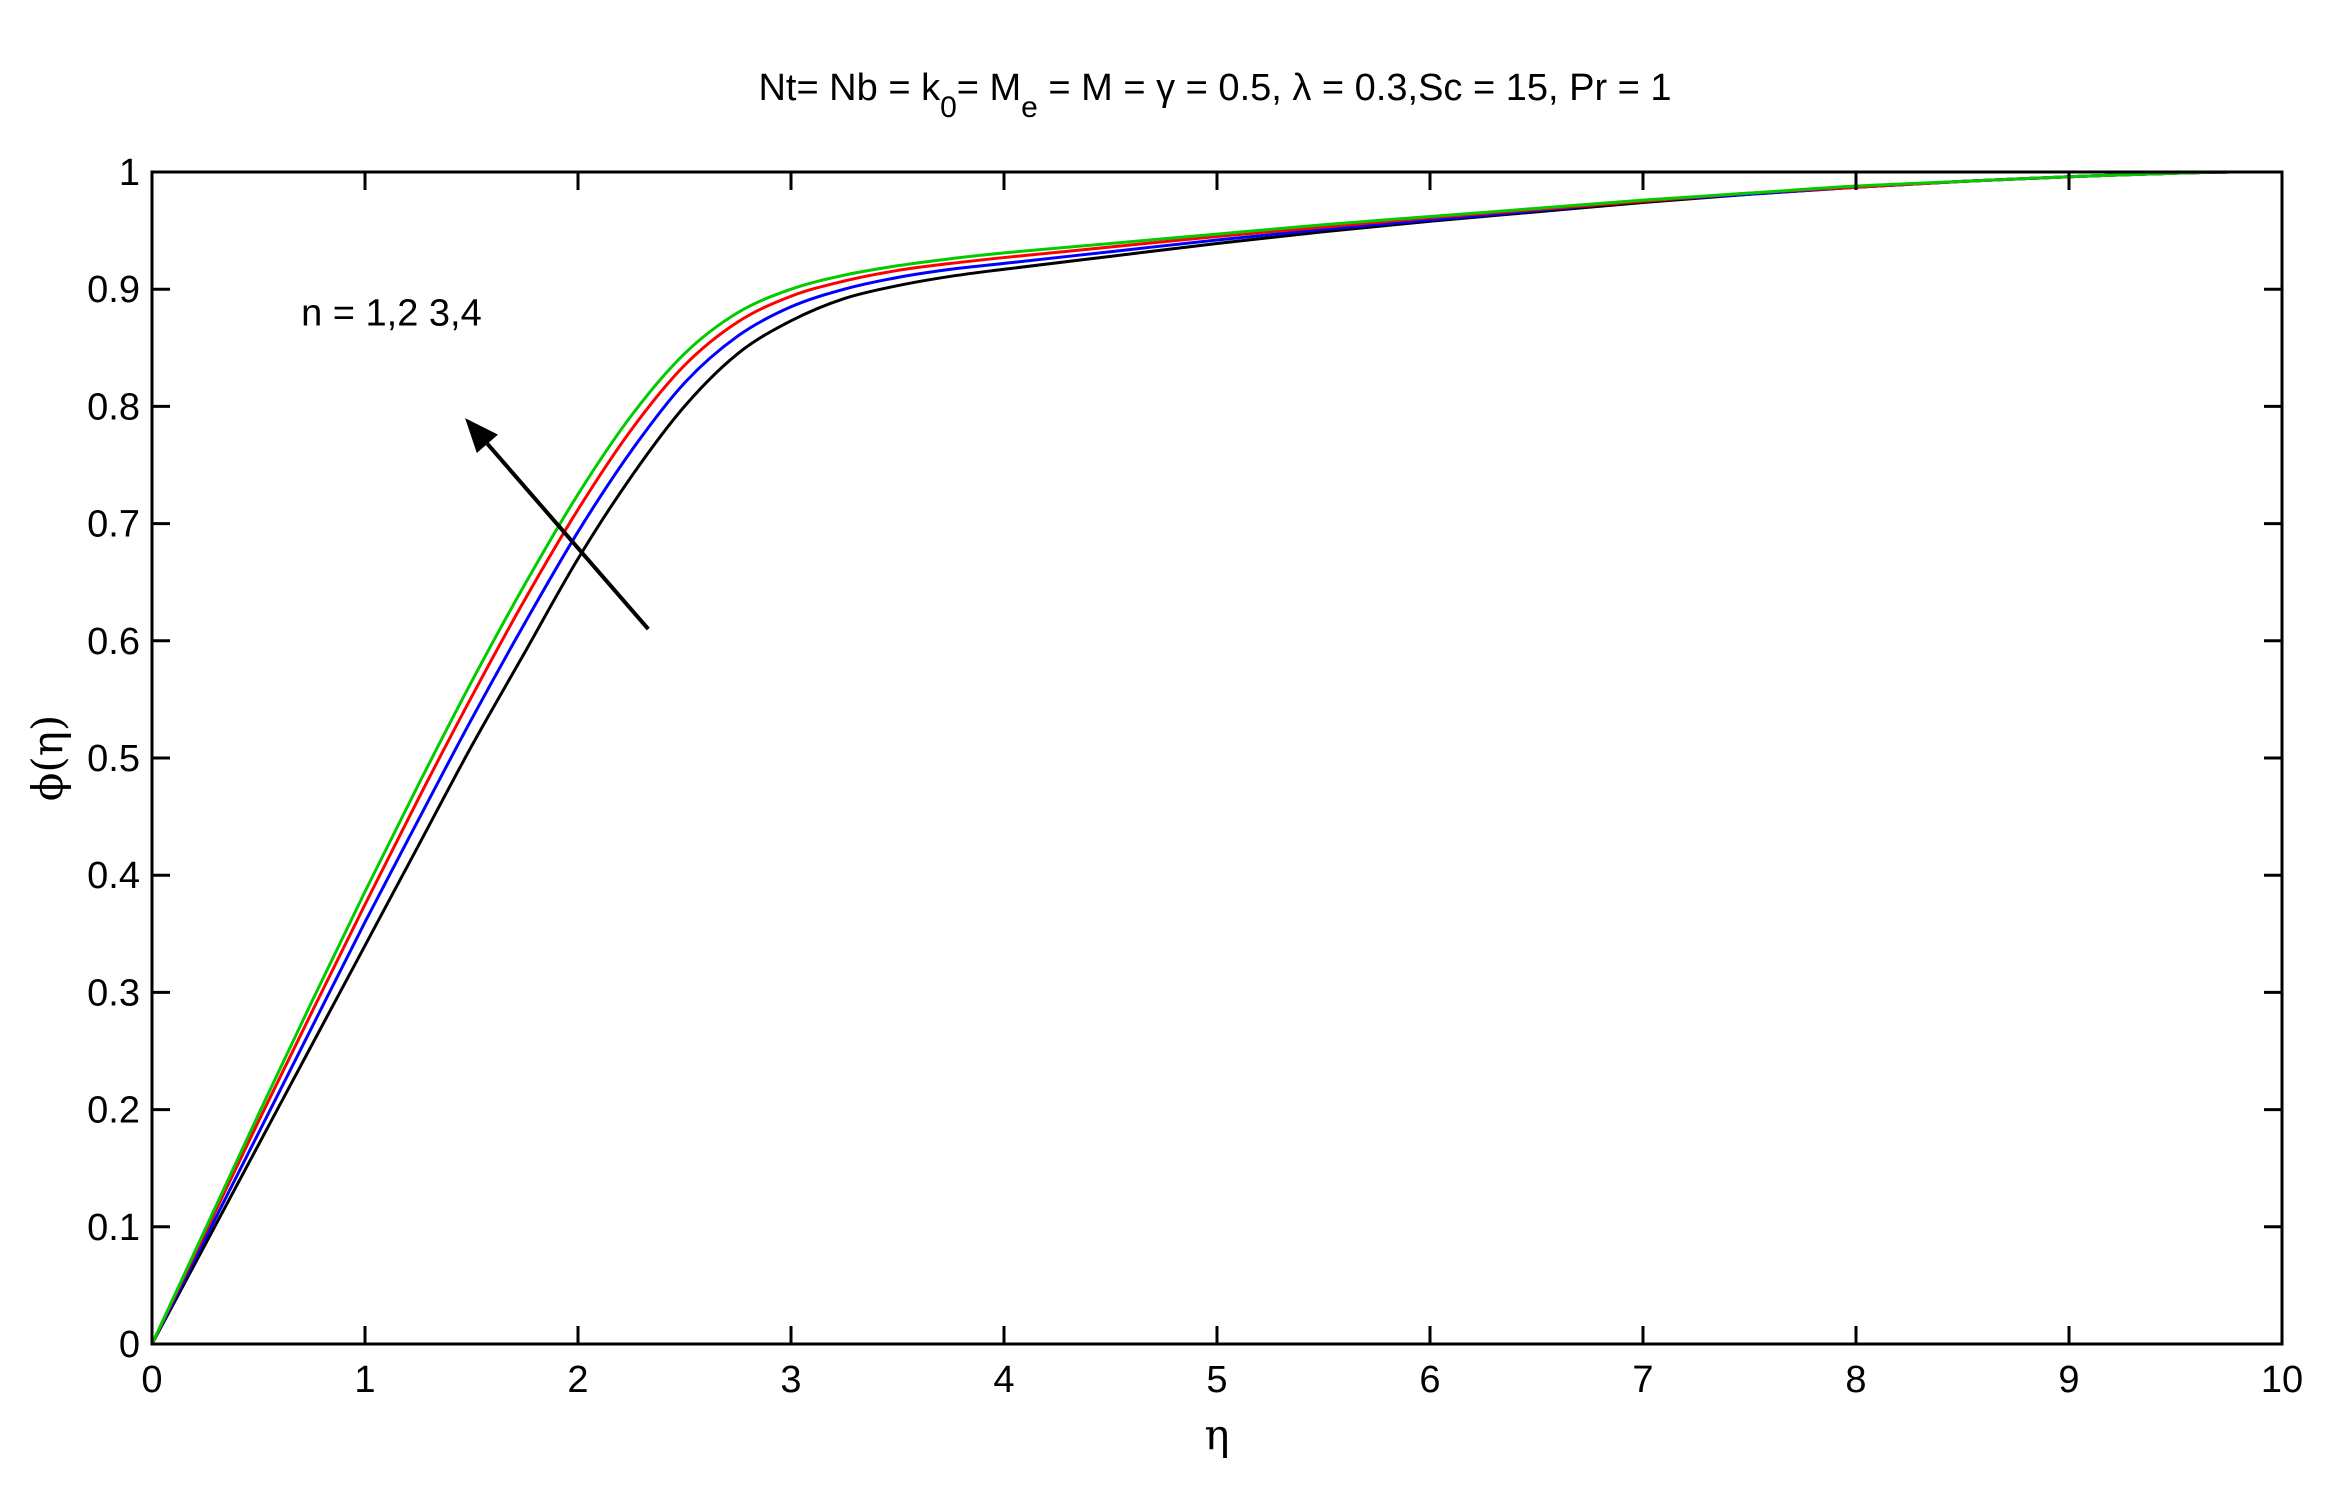 The width and height of the screenshot is (2330, 1498). I want to click on y-tick-label: 0.2, so click(113, 1111).